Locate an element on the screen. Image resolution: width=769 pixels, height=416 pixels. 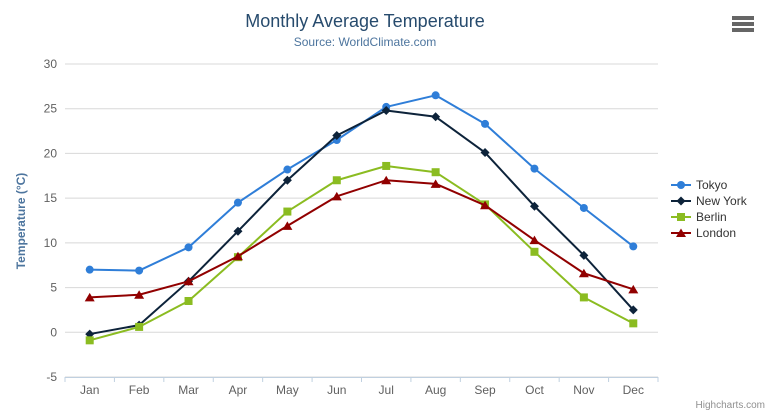
y-axis-tick-label: 30 is located at coordinates (51, 64).